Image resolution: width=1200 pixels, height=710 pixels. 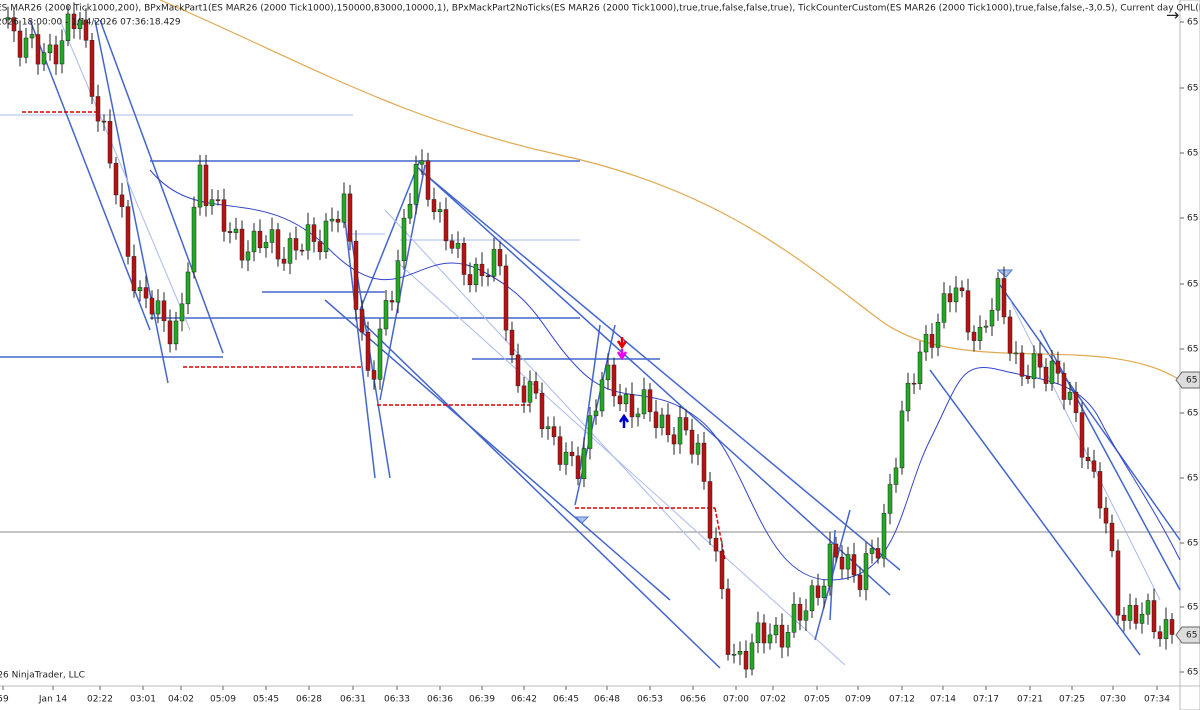 I want to click on time-label: 04:02, so click(x=181, y=700).